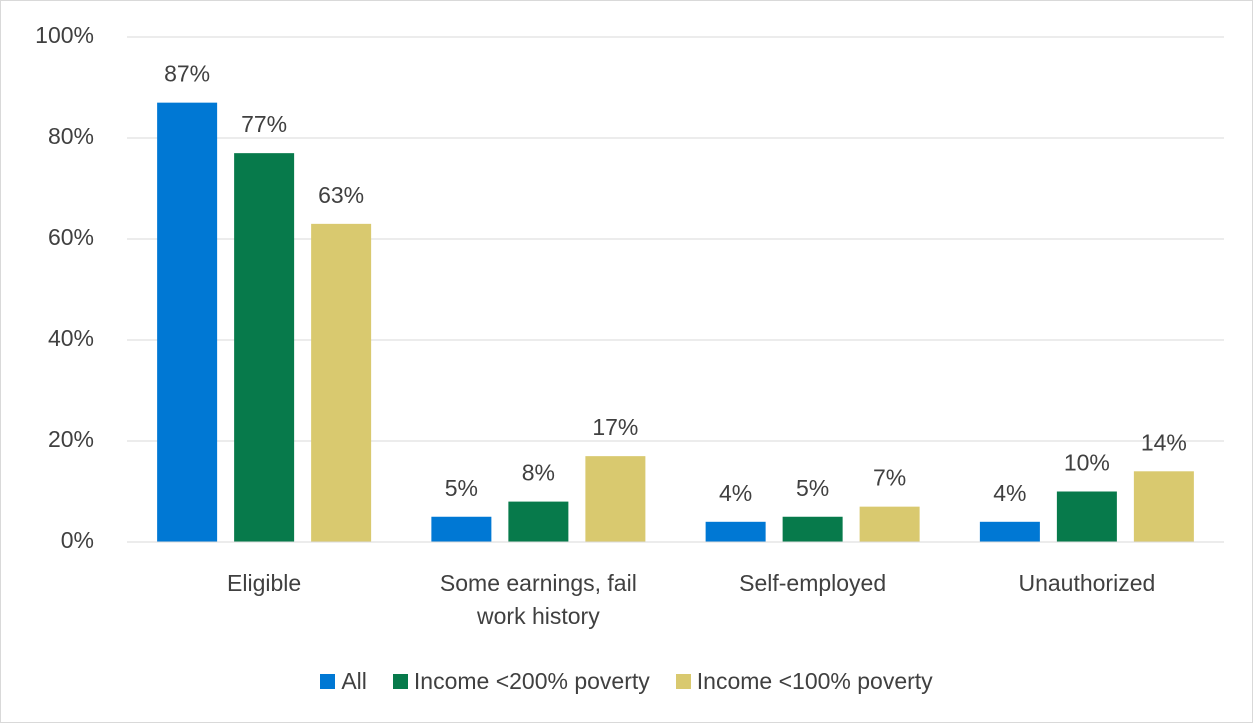  What do you see at coordinates (1087, 583) in the screenshot?
I see `x-tick-label: Unauthorized` at bounding box center [1087, 583].